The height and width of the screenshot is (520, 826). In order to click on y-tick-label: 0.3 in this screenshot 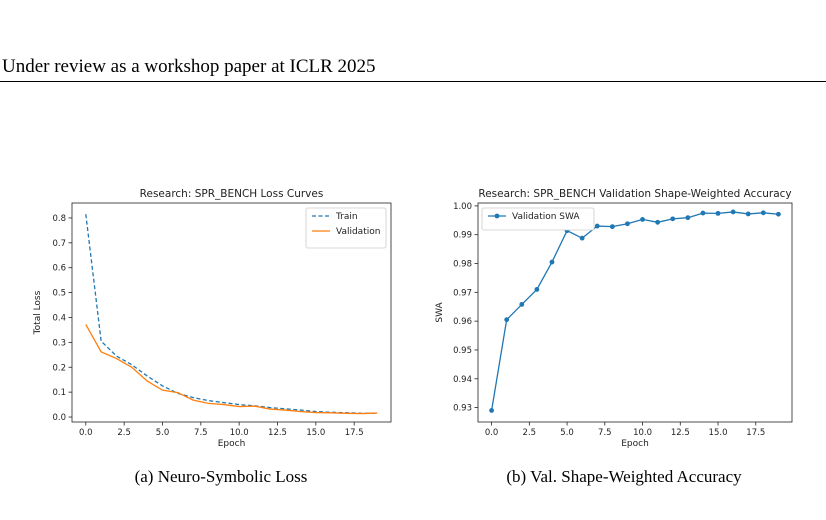, I will do `click(59, 343)`.